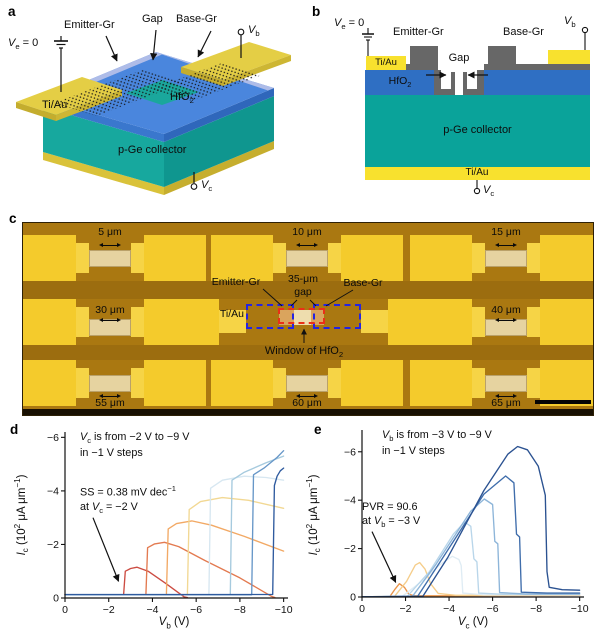 The width and height of the screenshot is (600, 638). I want to click on hfo2-window-box, so click(301, 316).